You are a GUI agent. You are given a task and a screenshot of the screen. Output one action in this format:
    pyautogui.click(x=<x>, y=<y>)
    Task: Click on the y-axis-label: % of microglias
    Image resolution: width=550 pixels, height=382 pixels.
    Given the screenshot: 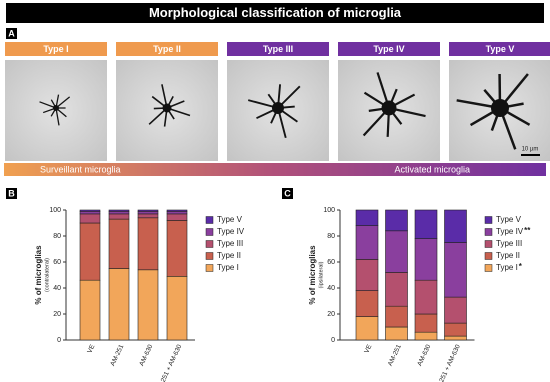 What is the action you would take?
    pyautogui.click(x=38, y=275)
    